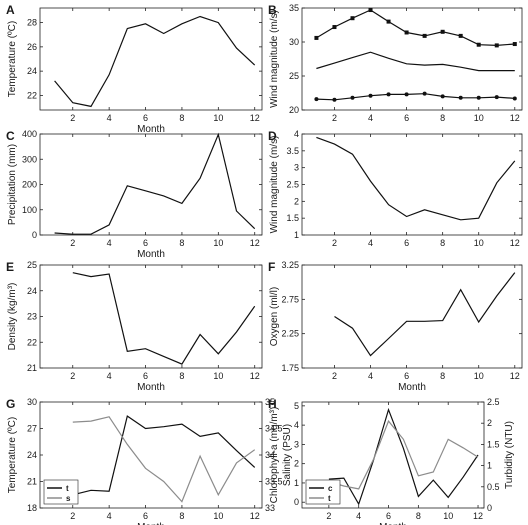 This screenshot has height=525, width=528. Describe the element at coordinates (292, 218) in the screenshot. I see `y-tick-label: 1.5` at that location.